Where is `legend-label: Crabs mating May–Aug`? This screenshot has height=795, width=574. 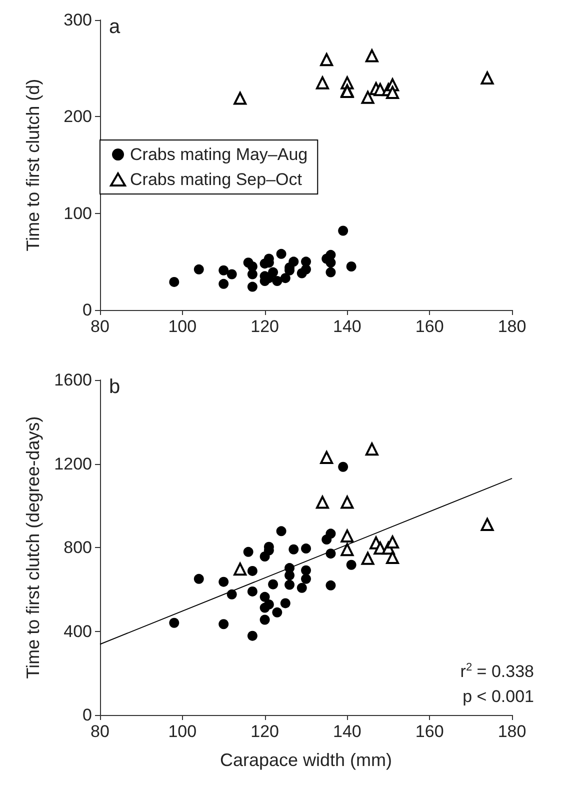
legend-label: Crabs mating May–Aug is located at coordinates (219, 154).